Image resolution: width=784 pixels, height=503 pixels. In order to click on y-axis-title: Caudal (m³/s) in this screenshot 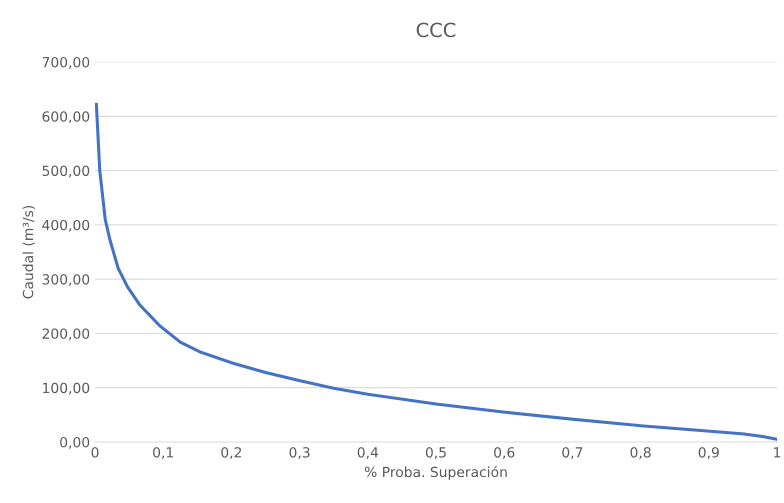, I will do `click(28, 252)`.